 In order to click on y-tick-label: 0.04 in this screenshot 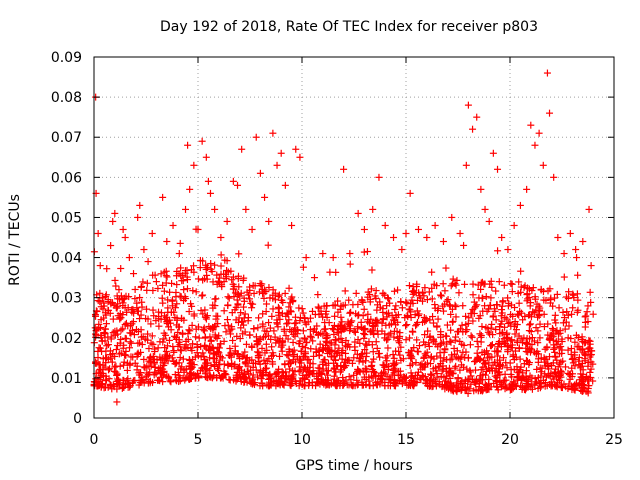, I will do `click(66, 259)`.